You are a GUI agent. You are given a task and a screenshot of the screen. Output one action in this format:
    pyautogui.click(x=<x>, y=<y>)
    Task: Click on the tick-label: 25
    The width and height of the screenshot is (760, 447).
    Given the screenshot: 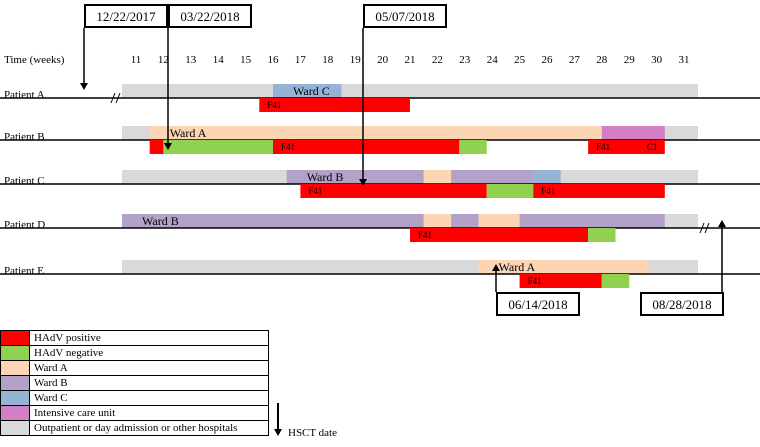 What is the action you would take?
    pyautogui.click(x=520, y=60)
    